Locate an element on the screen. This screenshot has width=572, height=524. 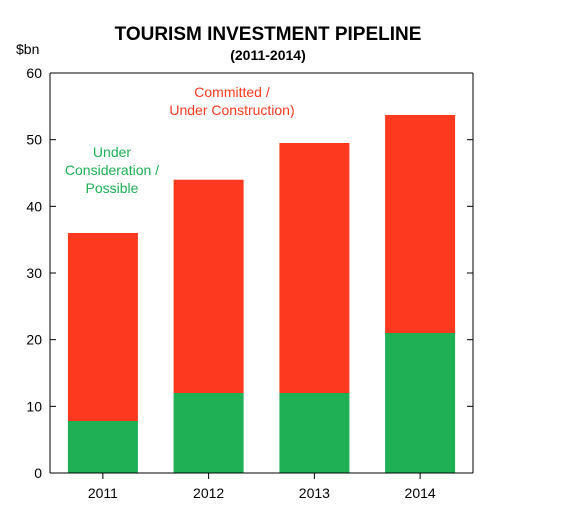
y-tick-label-0: 0 is located at coordinates (38, 473).